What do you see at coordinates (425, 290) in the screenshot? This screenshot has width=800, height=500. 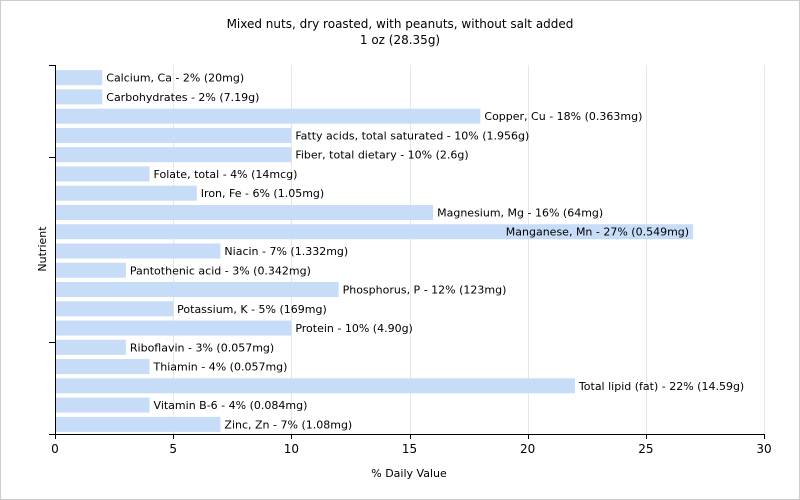 I see `bar-label: Phosphorus, P - 12% (123mg)` at bounding box center [425, 290].